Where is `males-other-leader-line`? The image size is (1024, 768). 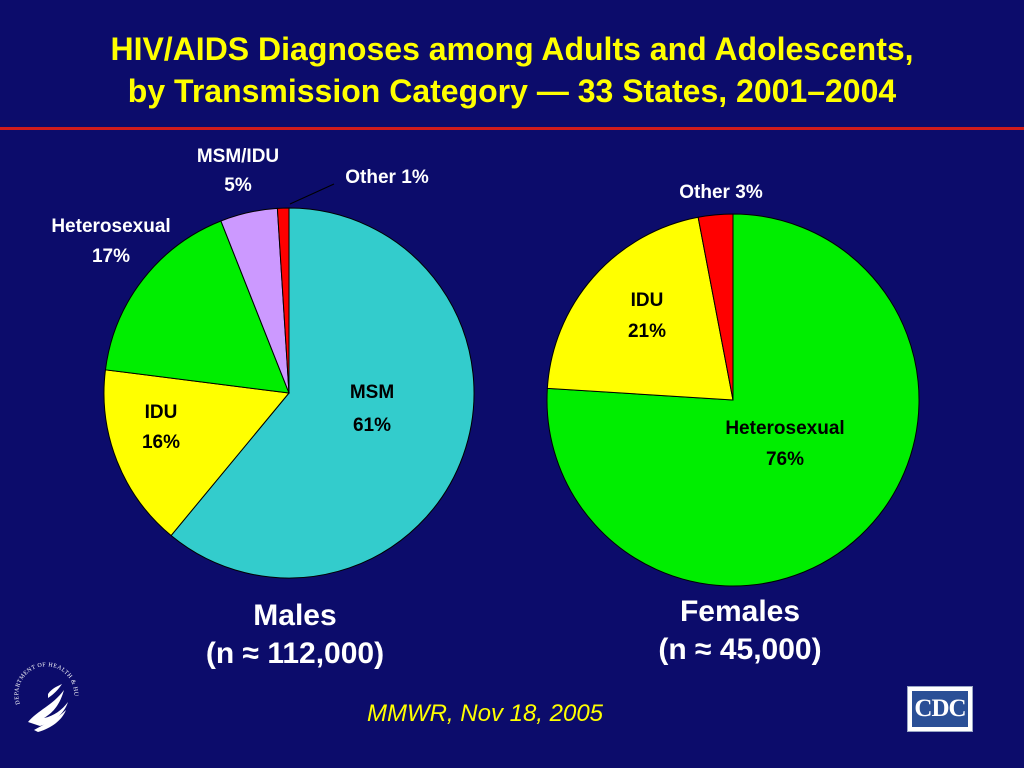 males-other-leader-line is located at coordinates (312, 194).